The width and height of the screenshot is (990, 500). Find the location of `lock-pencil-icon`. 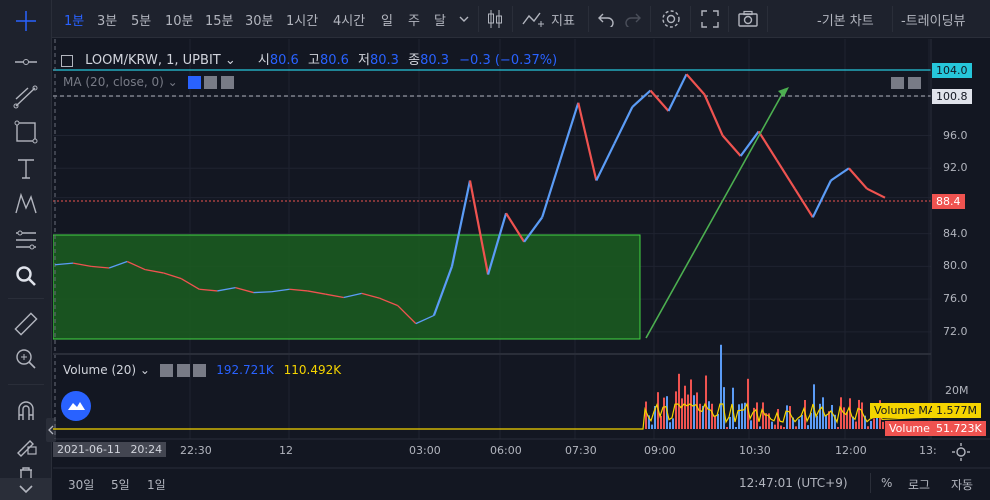

lock-pencil-icon is located at coordinates (26, 445).